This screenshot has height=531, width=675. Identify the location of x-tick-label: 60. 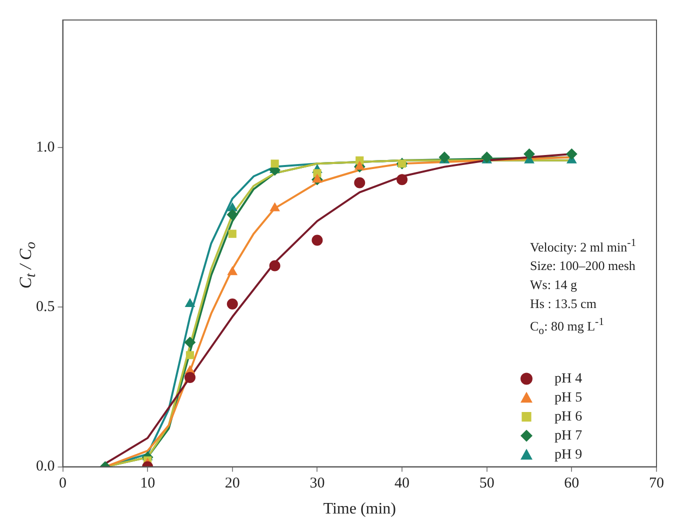
(572, 484).